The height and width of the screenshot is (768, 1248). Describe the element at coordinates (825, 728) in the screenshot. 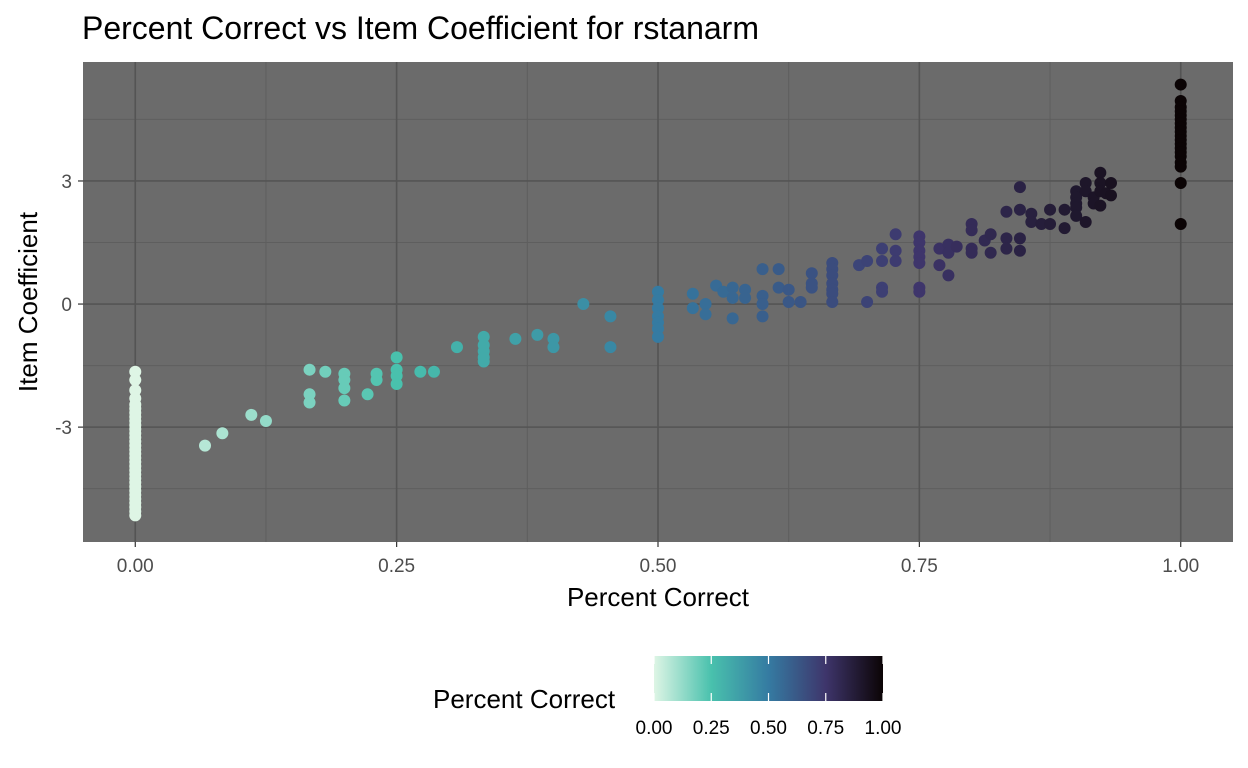

I see `legend-tick-label: 0.75` at that location.